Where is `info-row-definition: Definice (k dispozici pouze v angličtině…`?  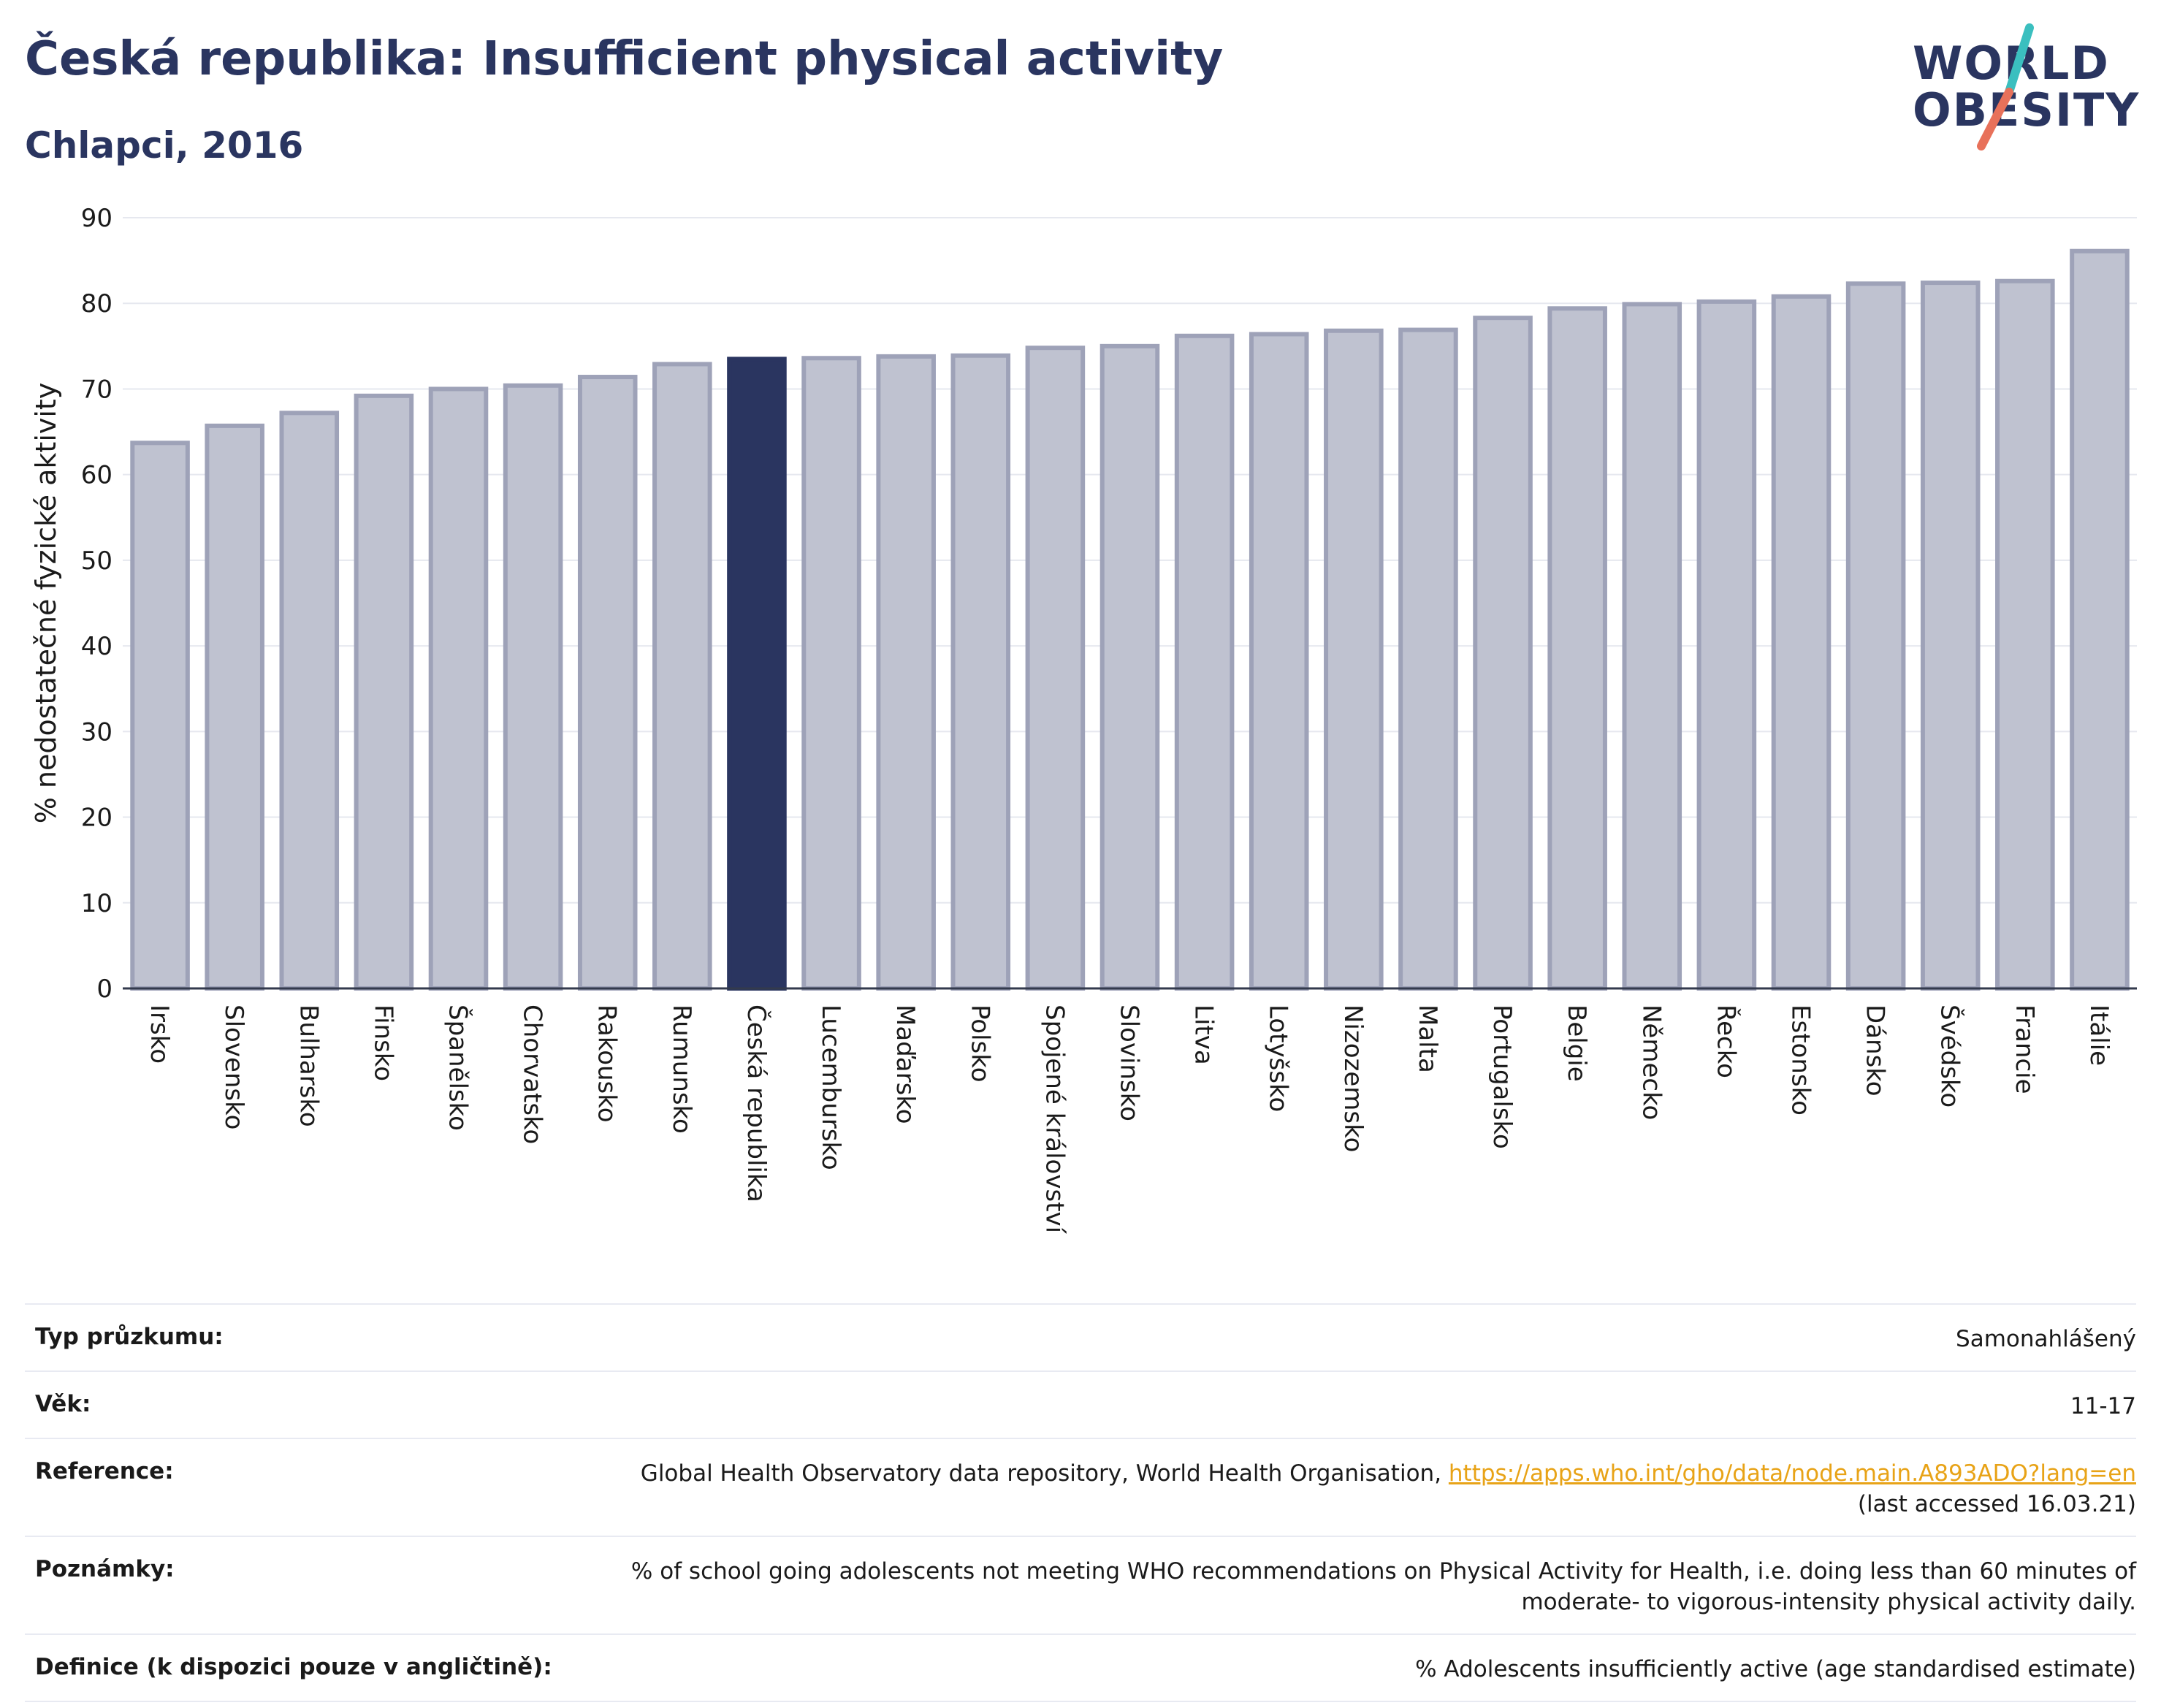 info-row-definition: Definice (k dispozici pouze v angličtině… is located at coordinates (1080, 1667).